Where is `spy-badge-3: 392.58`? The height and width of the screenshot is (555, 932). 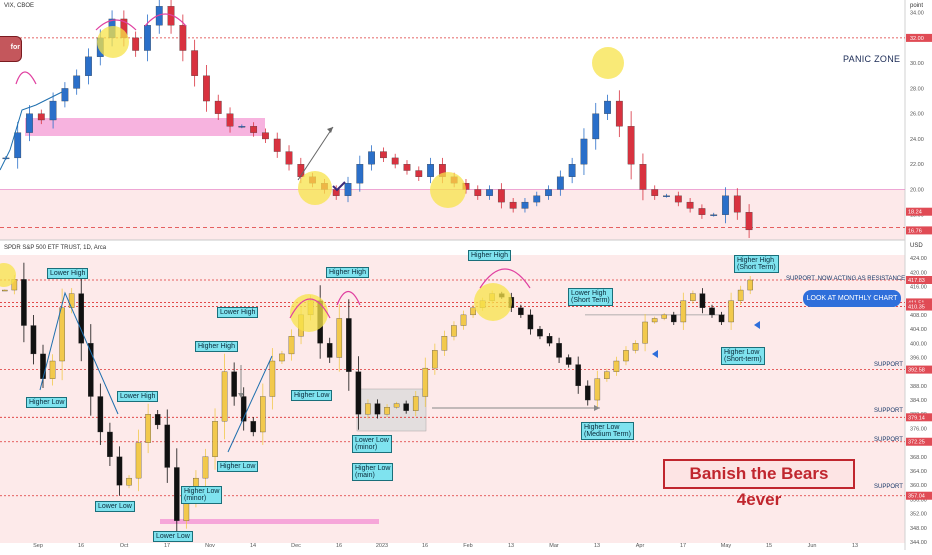 spy-badge-3: 392.58 is located at coordinates (916, 371).